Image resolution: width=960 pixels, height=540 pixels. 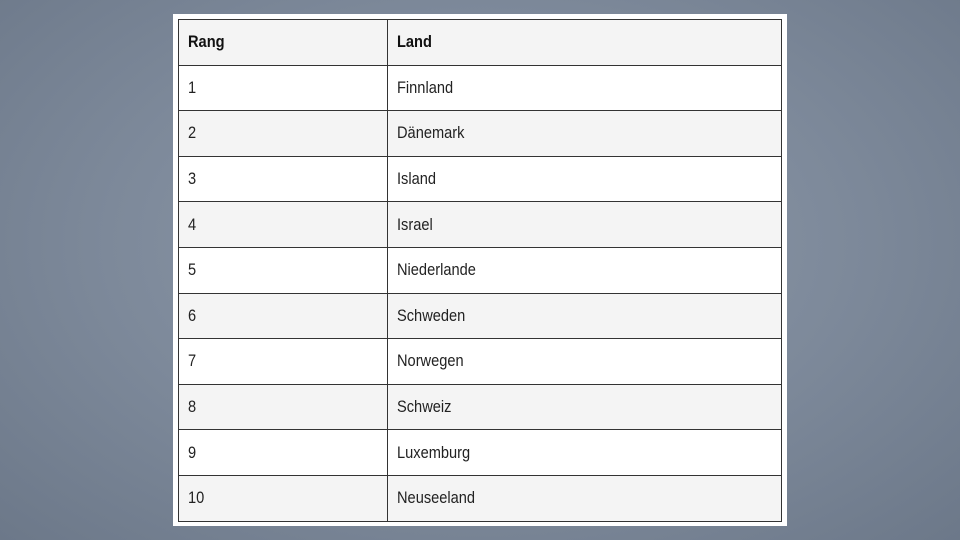 I want to click on cell-text: 8, so click(x=192, y=407).